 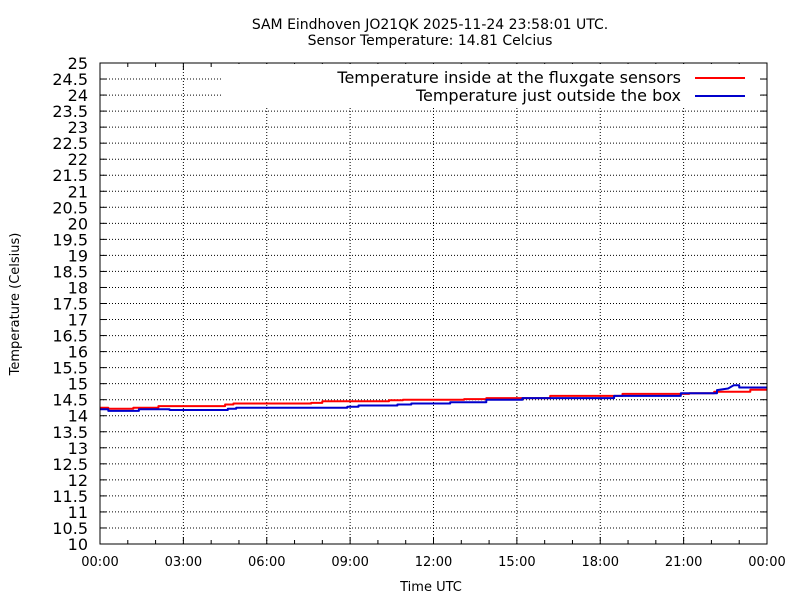 What do you see at coordinates (70, 368) in the screenshot?
I see `y-tick-label: 15.5` at bounding box center [70, 368].